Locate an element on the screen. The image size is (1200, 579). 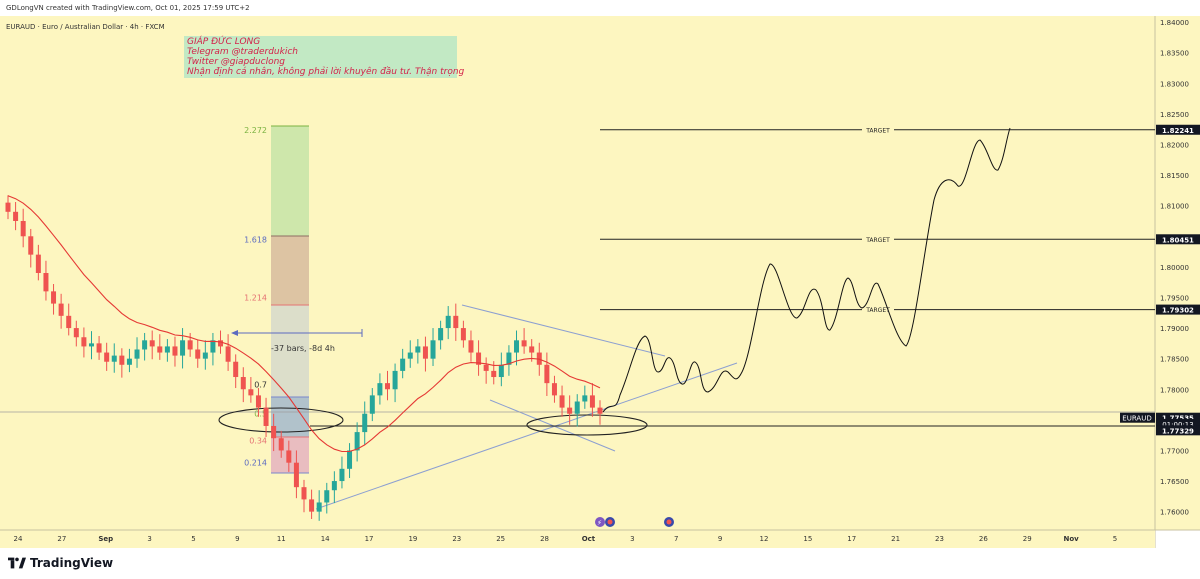
countdown-text: 01:00:13 is located at coordinates (1177, 425).